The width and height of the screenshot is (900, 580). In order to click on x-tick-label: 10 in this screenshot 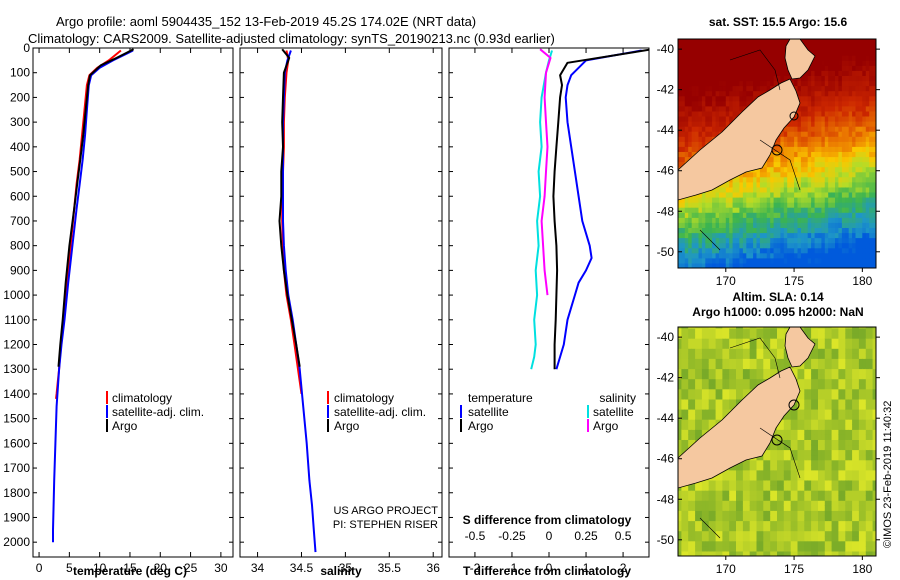, I will do `click(100, 568)`.